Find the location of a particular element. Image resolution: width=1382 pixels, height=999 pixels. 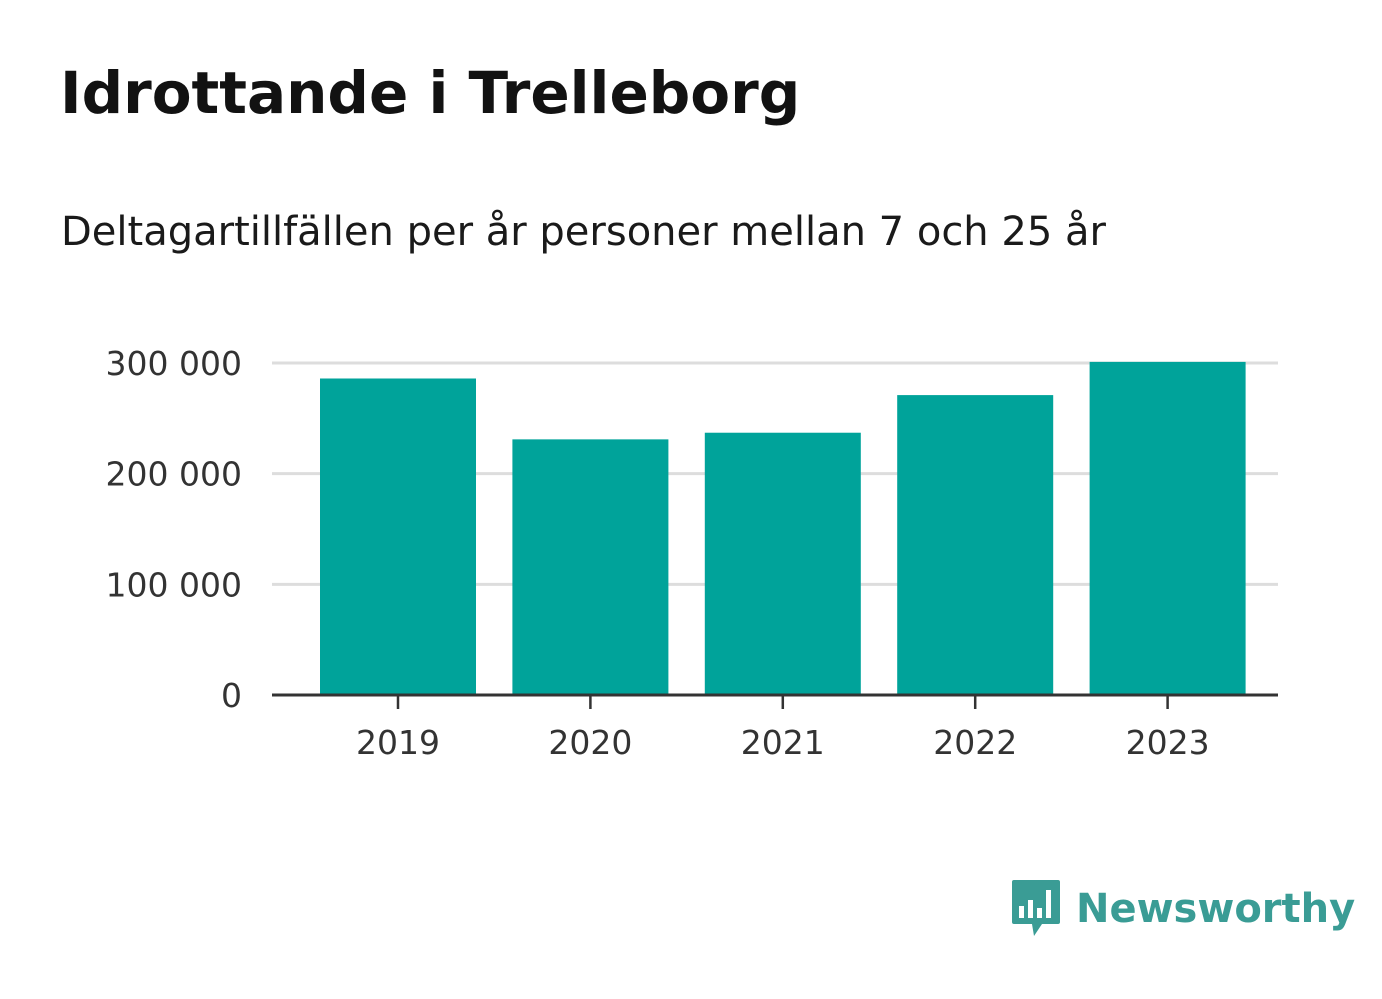

y-tick-label: 100 000 is located at coordinates (174, 584).